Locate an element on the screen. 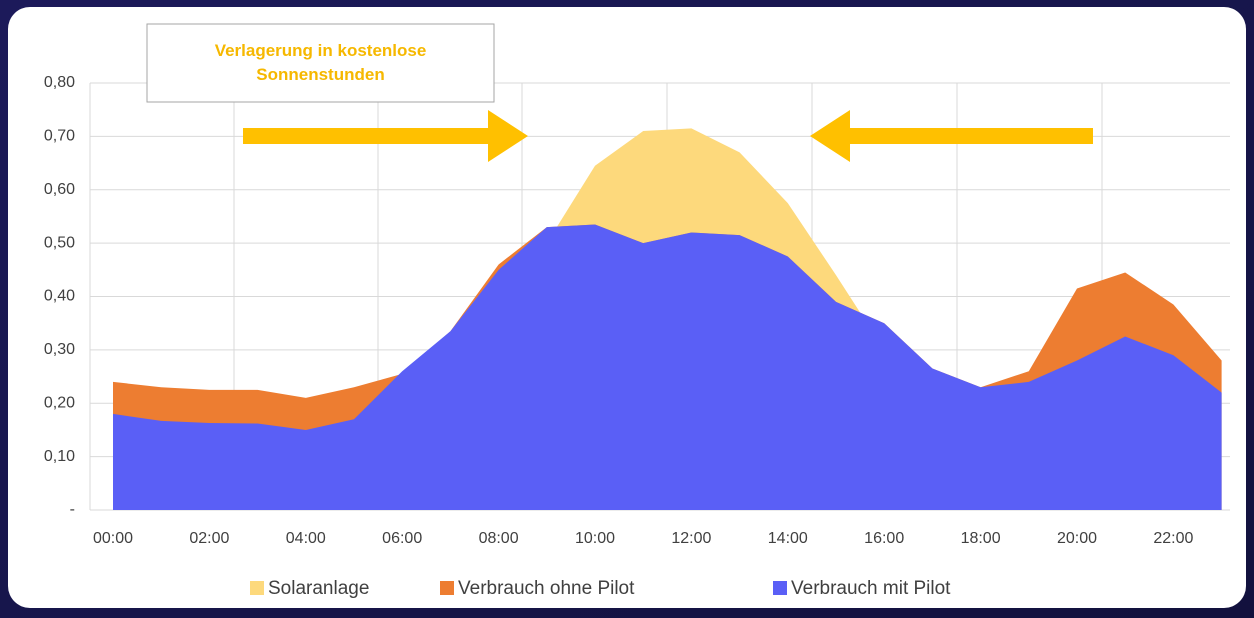 The width and height of the screenshot is (1254, 618). y-tick-label: 0,60 is located at coordinates (59, 189).